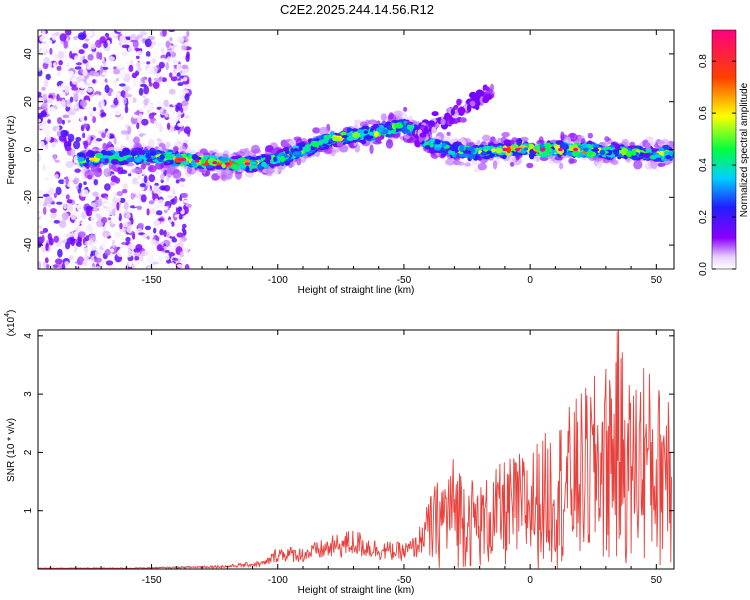 The height and width of the screenshot is (600, 750). What do you see at coordinates (576, 149) in the screenshot?
I see `heatmap-peak-cell` at bounding box center [576, 149].